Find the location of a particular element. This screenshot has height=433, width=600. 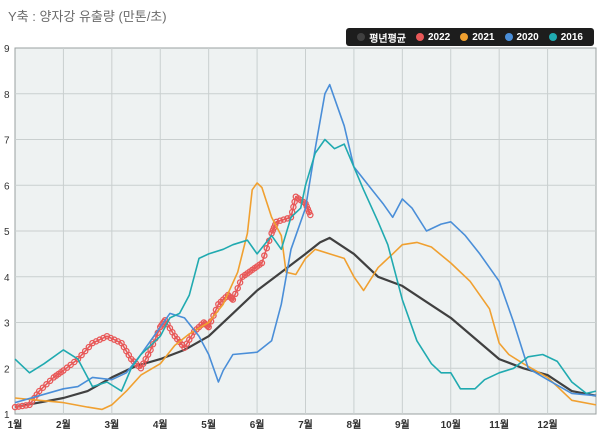

y-tick-label: 7 is located at coordinates (7, 141).